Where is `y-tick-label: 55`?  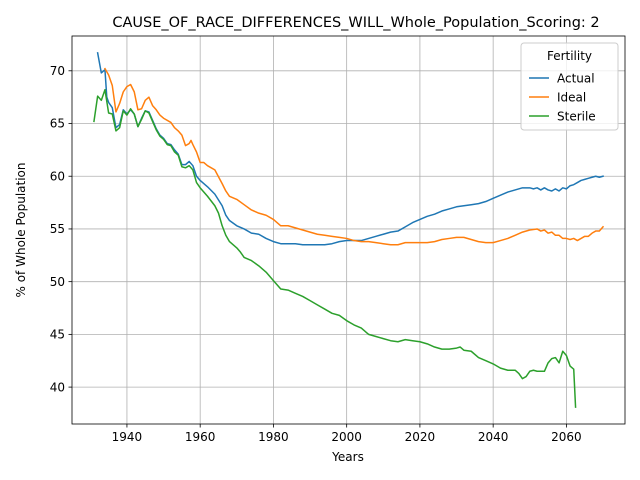
y-tick-label: 55 is located at coordinates (57, 229).